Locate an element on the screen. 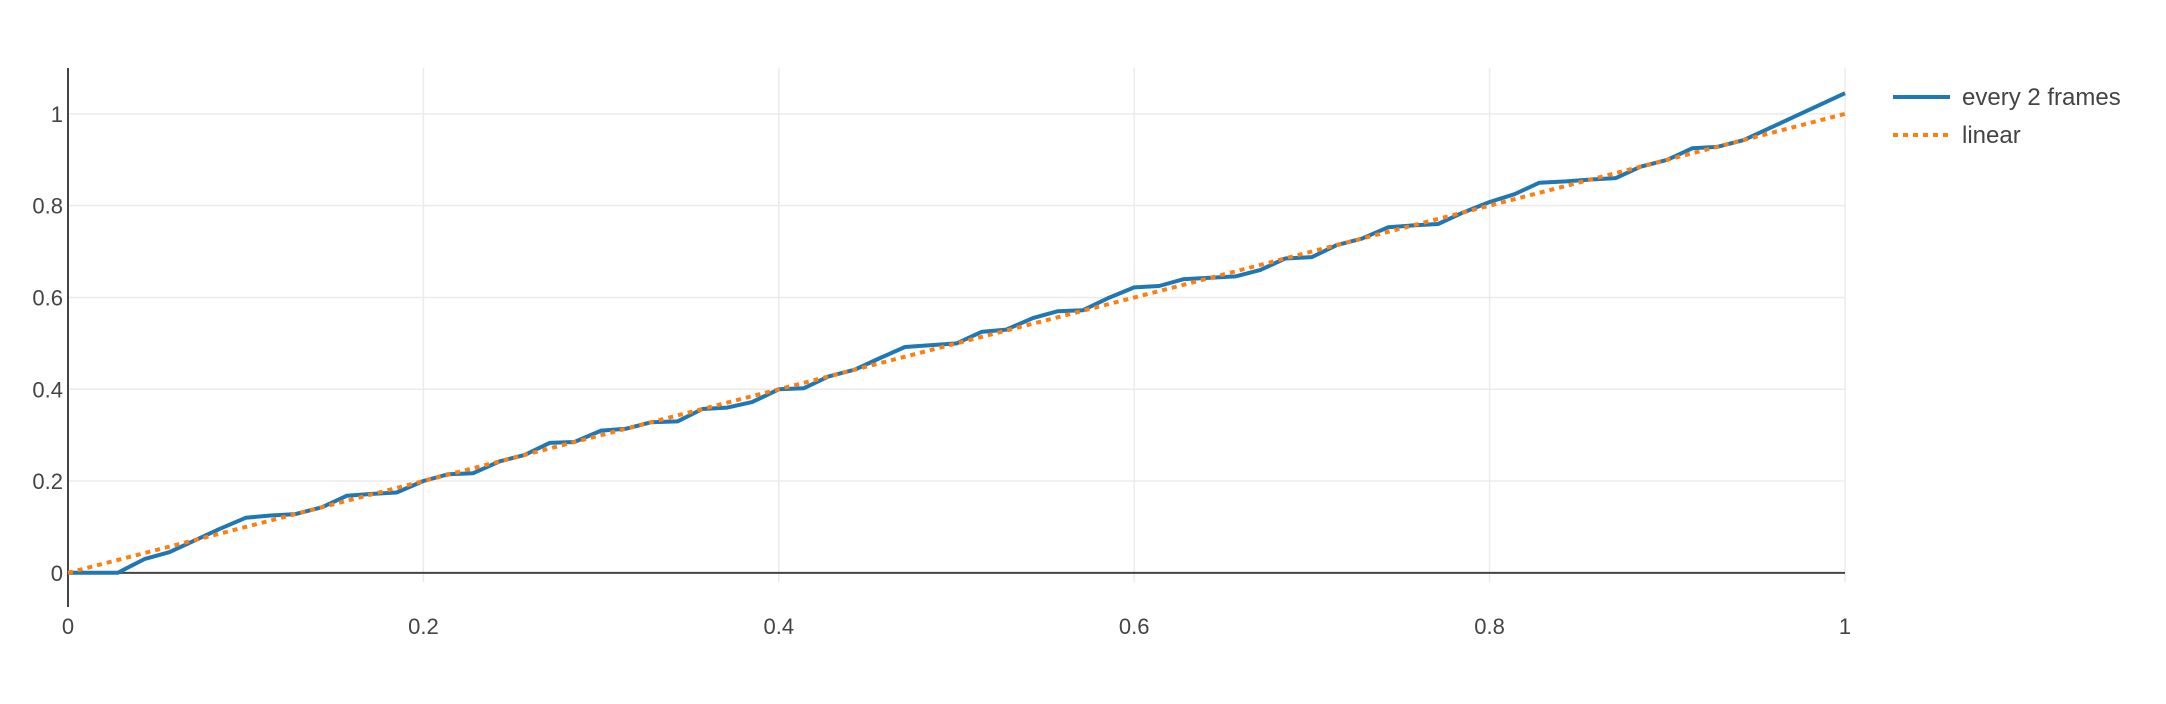  x-tick-label-4: 0.8 is located at coordinates (1489, 626).